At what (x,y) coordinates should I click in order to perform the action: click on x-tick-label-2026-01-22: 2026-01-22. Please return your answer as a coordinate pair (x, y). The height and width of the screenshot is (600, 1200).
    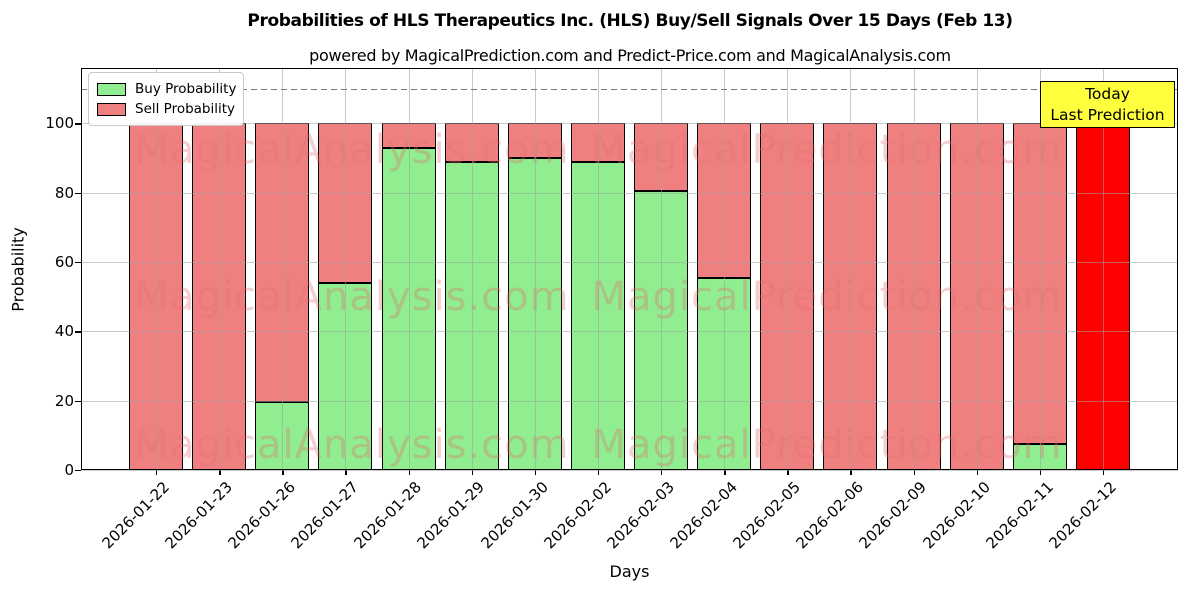
    Looking at the image, I should click on (135, 515).